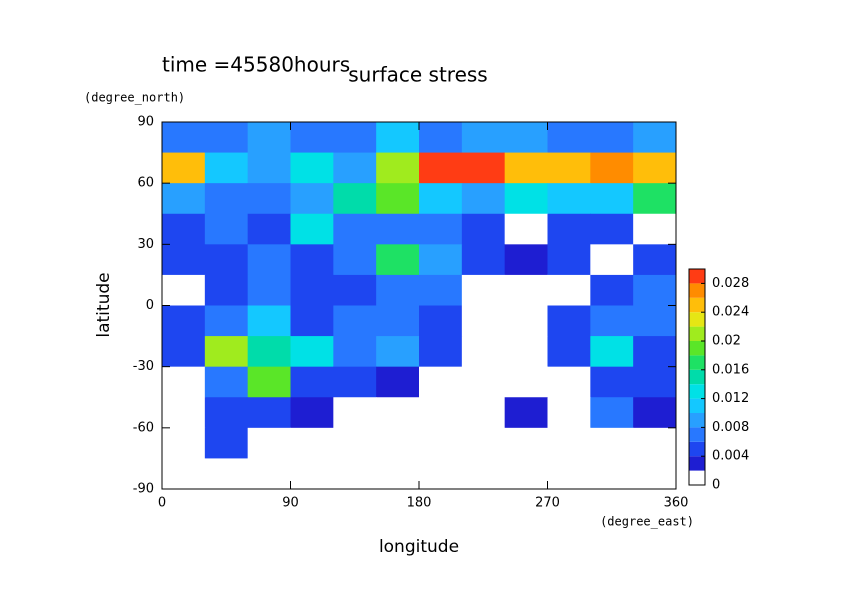 This screenshot has width=842, height=595. I want to click on y-tick-label: 30, so click(145, 244).